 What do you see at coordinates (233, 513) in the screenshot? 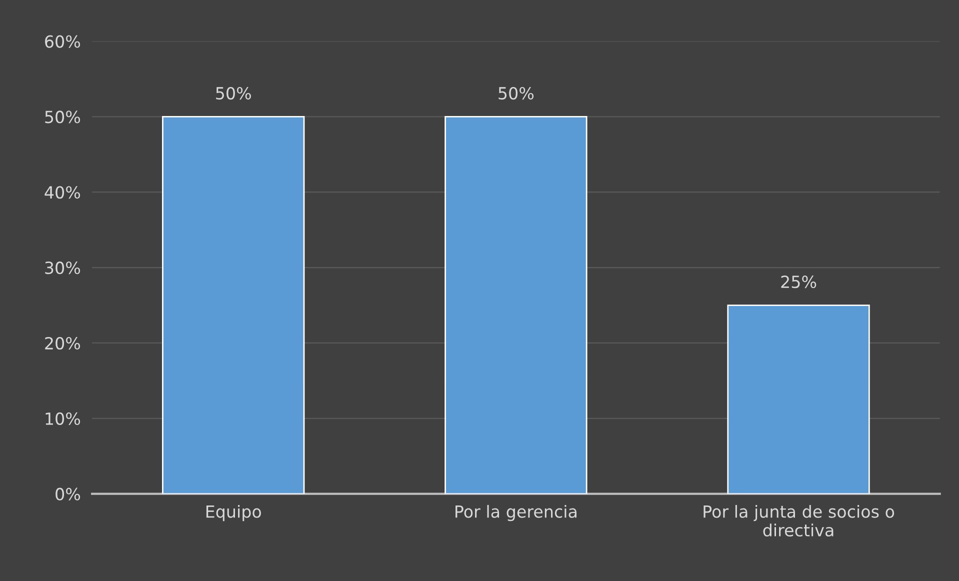
I see `x-tick-label: Equipo` at bounding box center [233, 513].